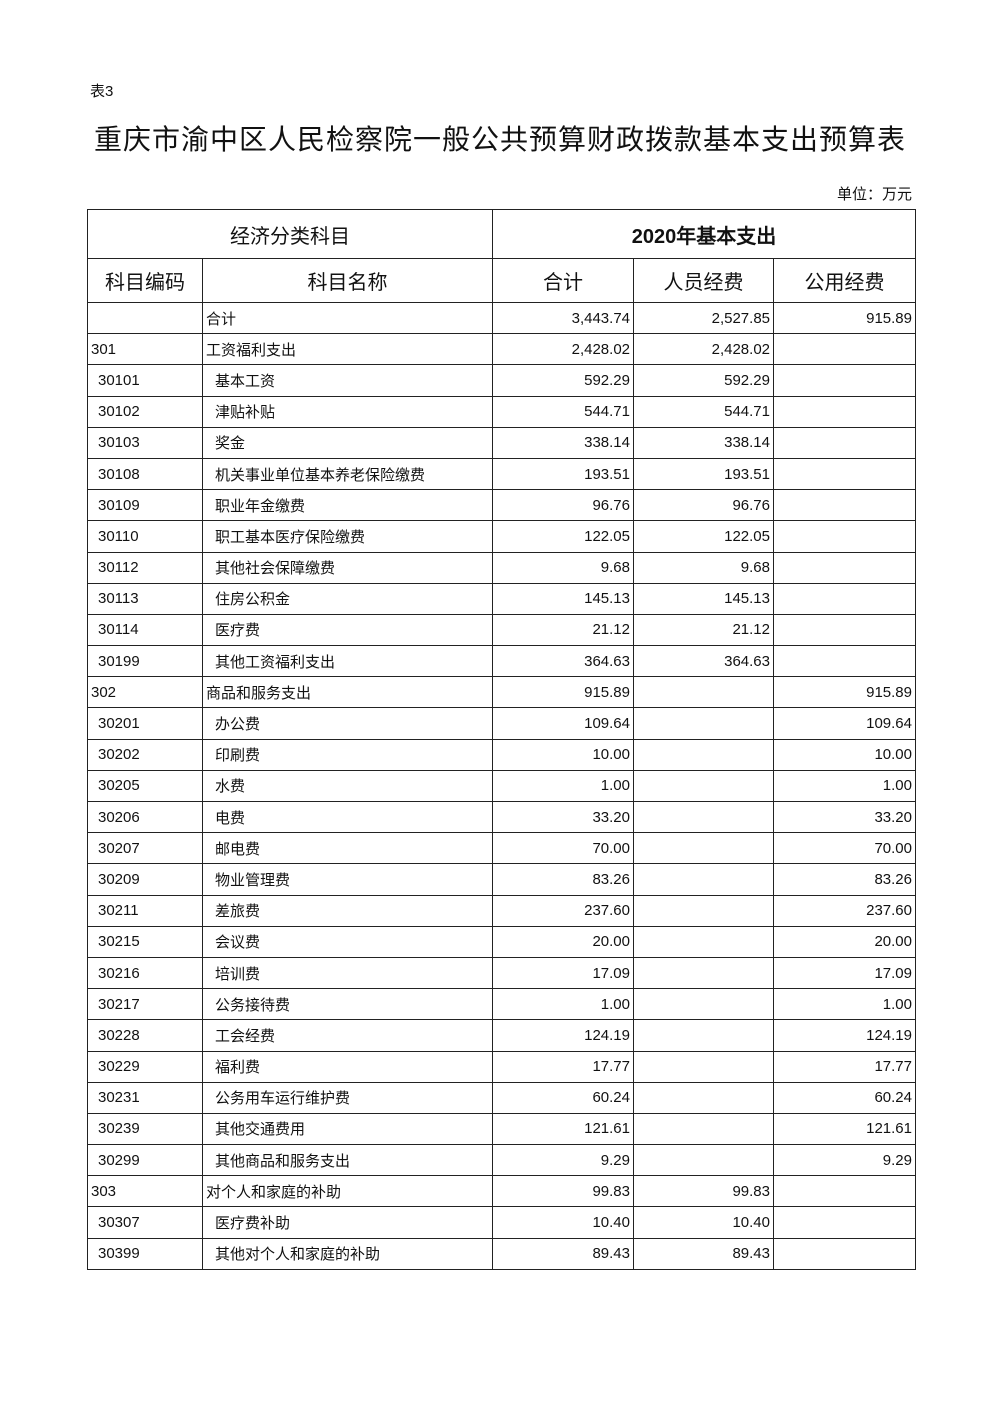 The width and height of the screenshot is (1000, 1414). I want to click on cell-code: 30239, so click(145, 1129).